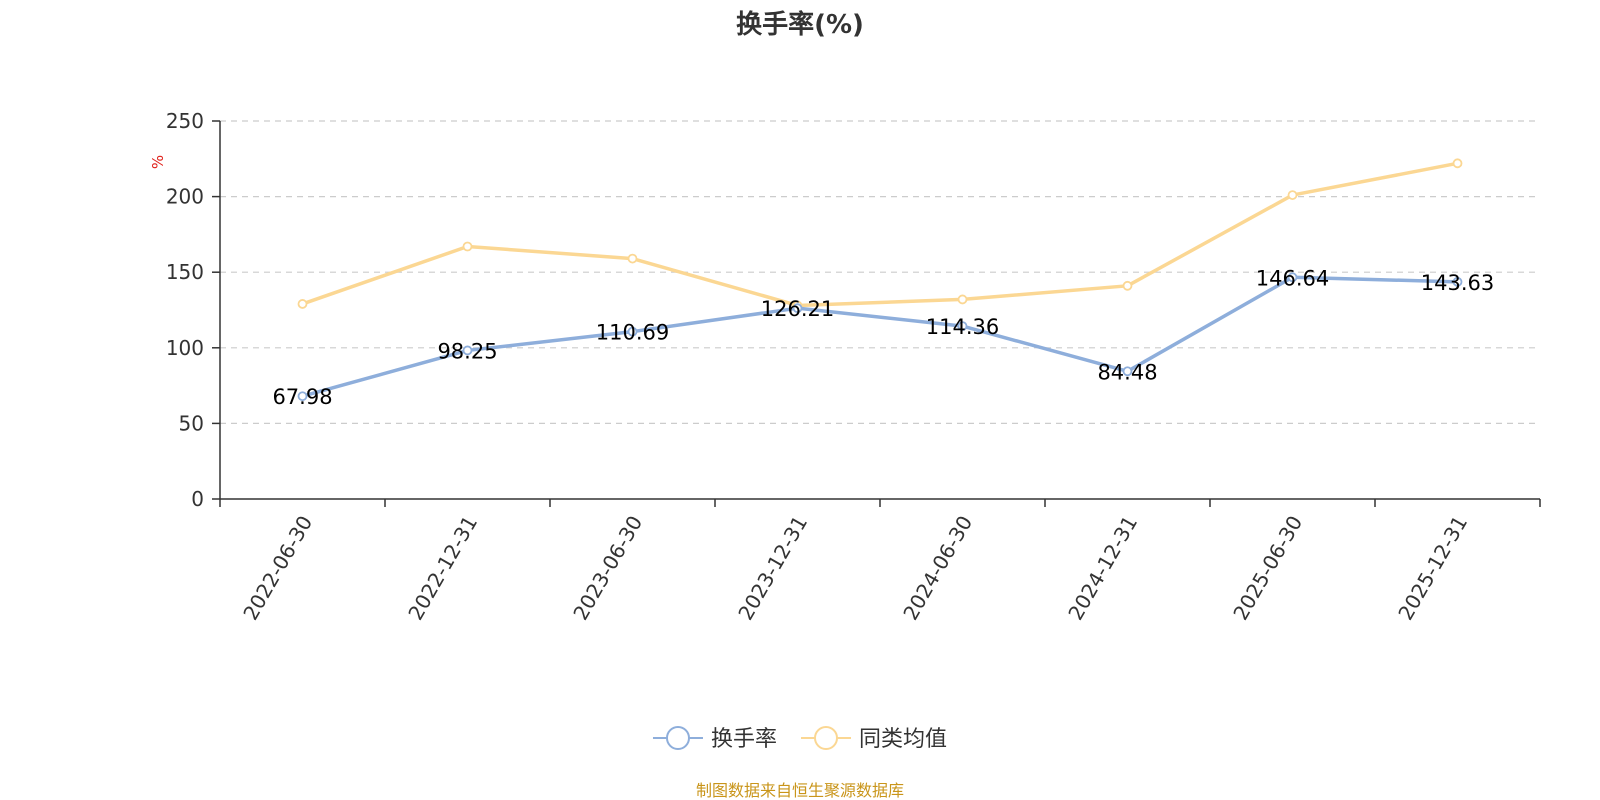 The height and width of the screenshot is (800, 1600). Describe the element at coordinates (800, 790) in the screenshot. I see `source-note: 制图数据来自恒生聚源数据库` at that location.